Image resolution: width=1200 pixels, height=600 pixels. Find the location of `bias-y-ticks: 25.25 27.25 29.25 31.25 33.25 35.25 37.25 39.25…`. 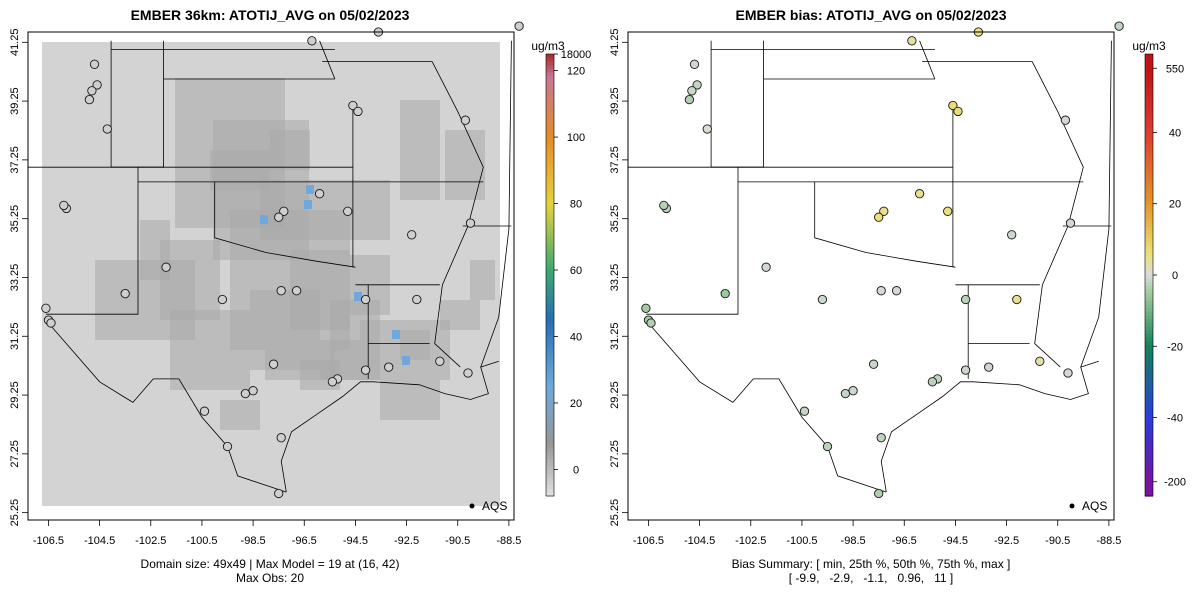

bias-y-ticks: 25.25 27.25 29.25 31.25 33.25 35.25 37.25 39.25… is located at coordinates (618, 278).